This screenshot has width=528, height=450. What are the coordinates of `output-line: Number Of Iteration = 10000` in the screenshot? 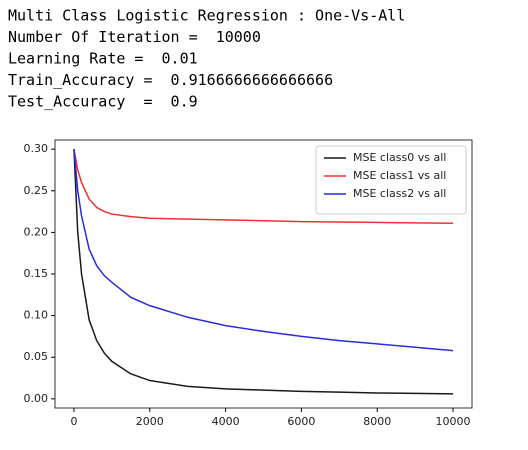 It's located at (134, 37).